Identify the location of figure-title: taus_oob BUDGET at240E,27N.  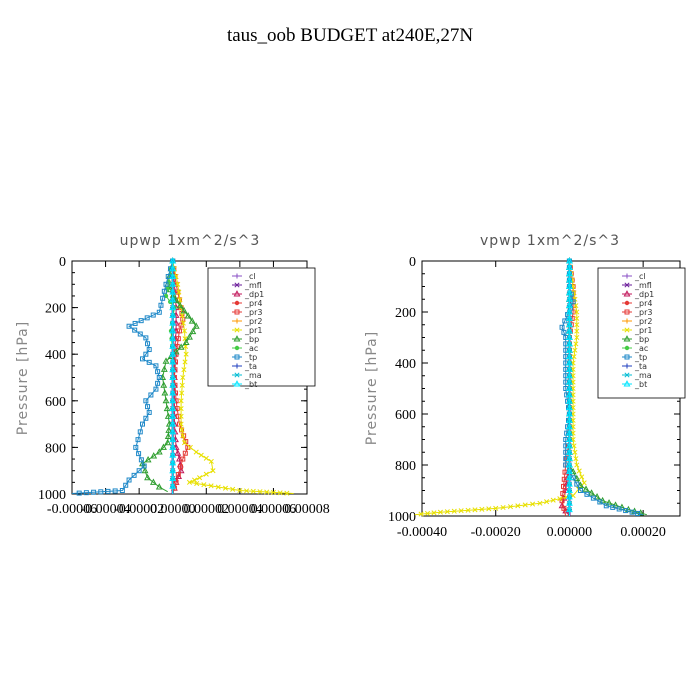
(350, 35).